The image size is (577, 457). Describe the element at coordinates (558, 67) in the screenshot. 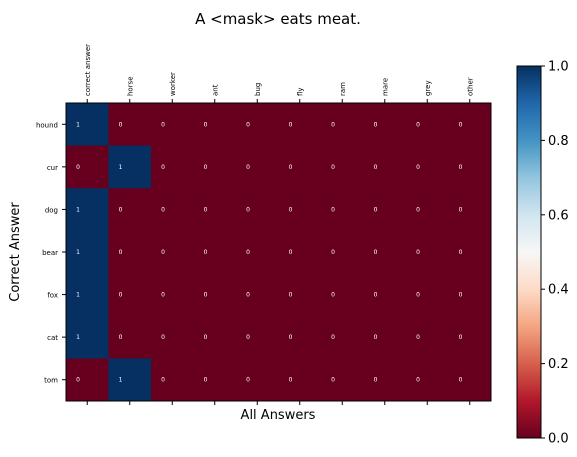

I see `colorbar-tick-label: 1.0` at that location.